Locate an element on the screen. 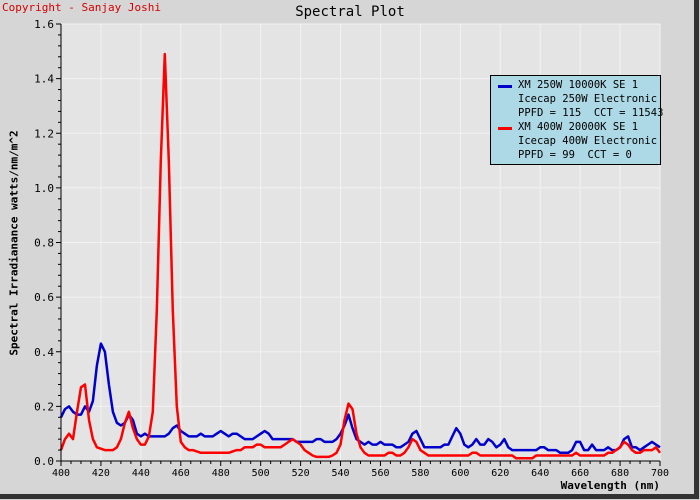 The width and height of the screenshot is (700, 500). x-tick-label: 680 is located at coordinates (620, 473).